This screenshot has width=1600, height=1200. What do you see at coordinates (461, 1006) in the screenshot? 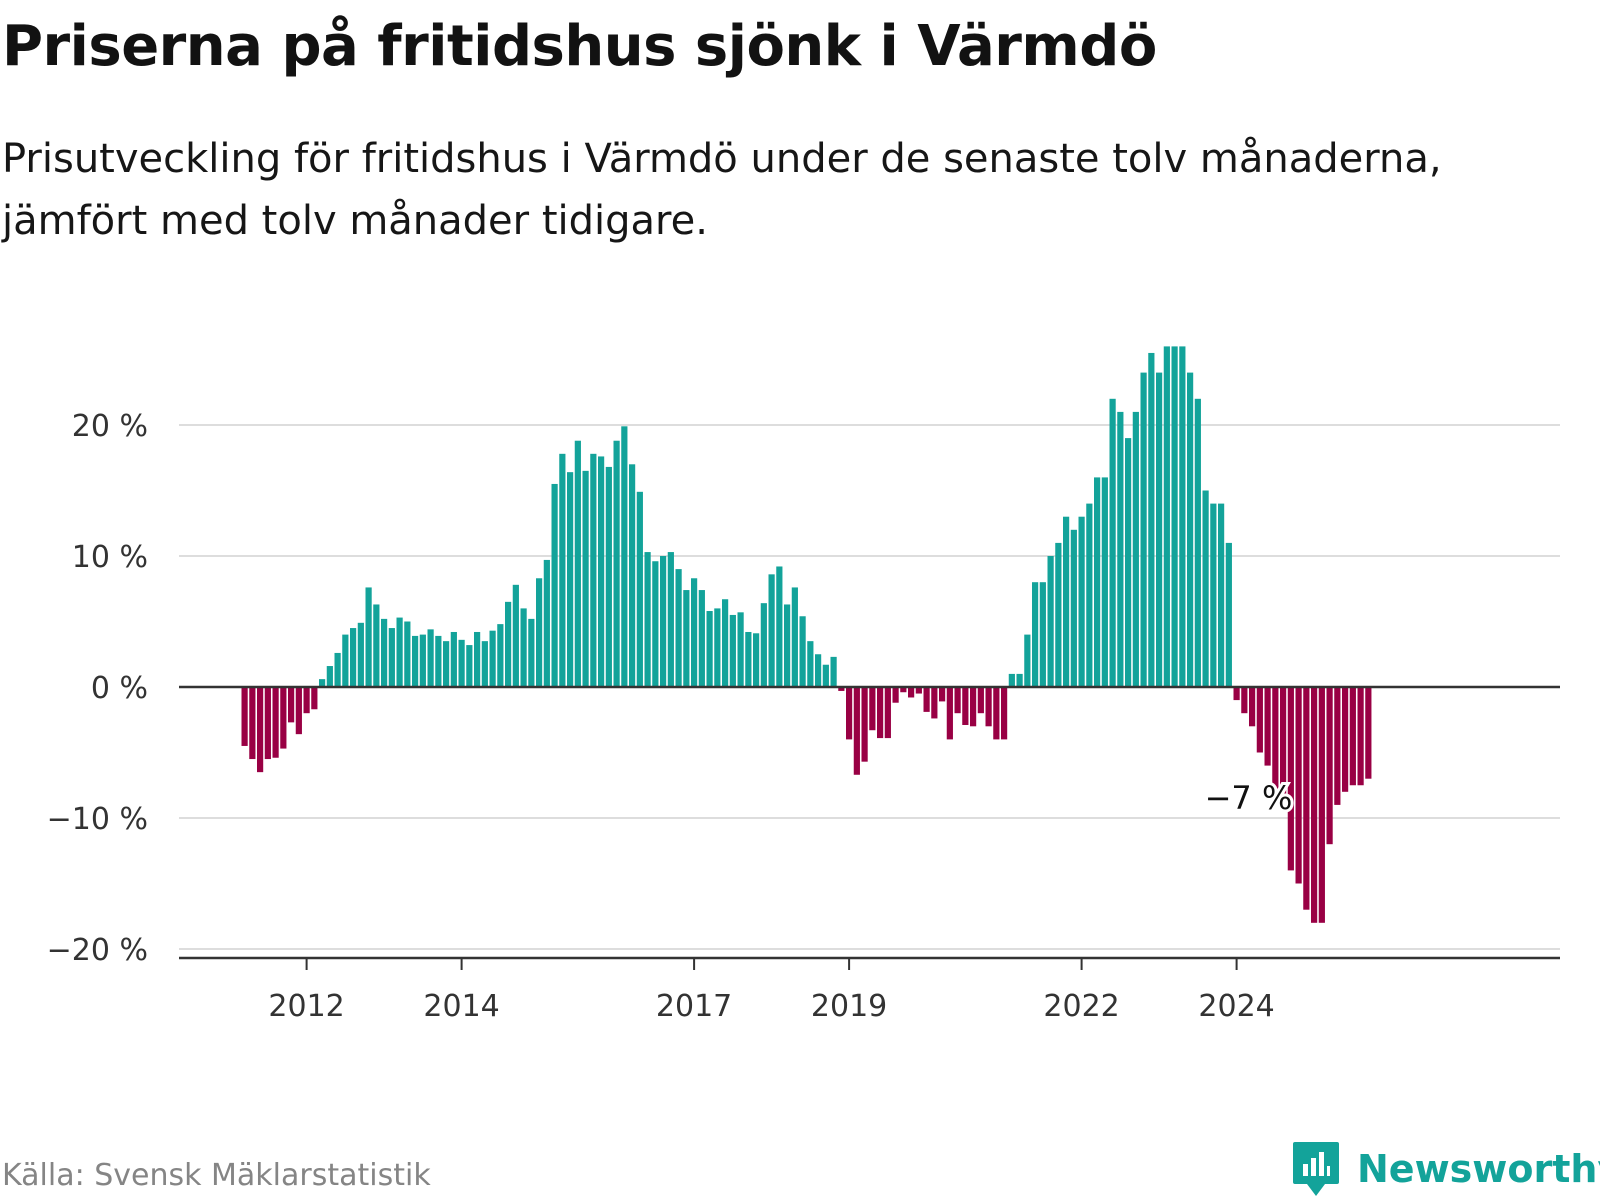
I see `x-tick-label: 2014` at bounding box center [461, 1006].